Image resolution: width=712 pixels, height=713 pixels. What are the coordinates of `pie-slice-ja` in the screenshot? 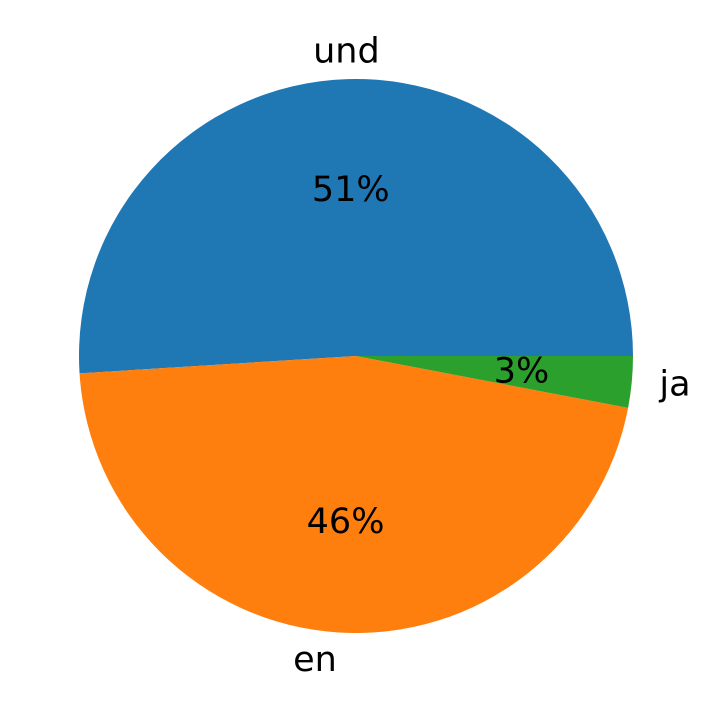 It's located at (494, 382).